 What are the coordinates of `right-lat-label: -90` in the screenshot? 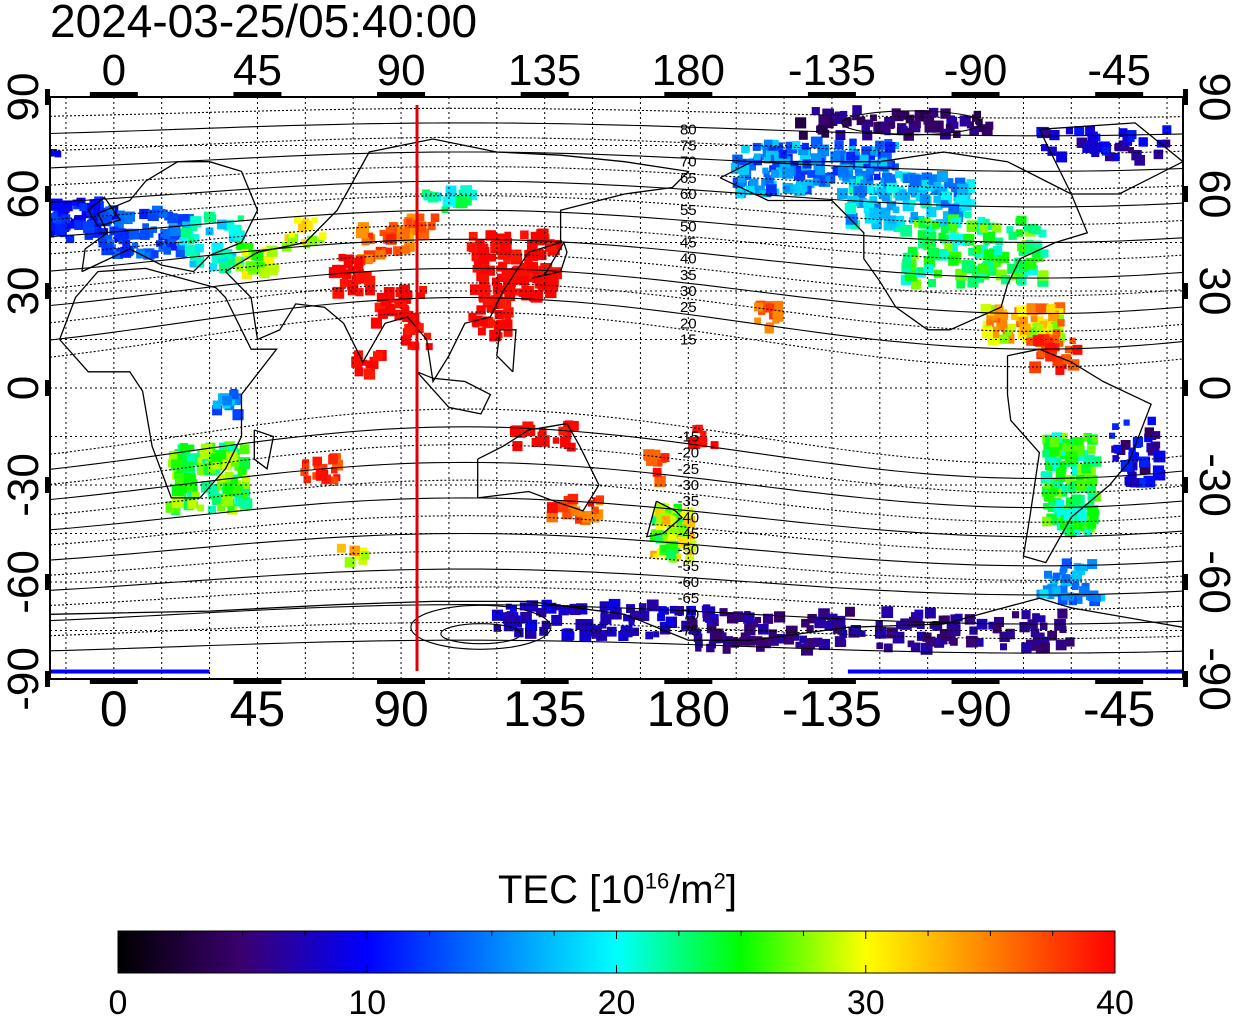 It's located at (1212, 679).